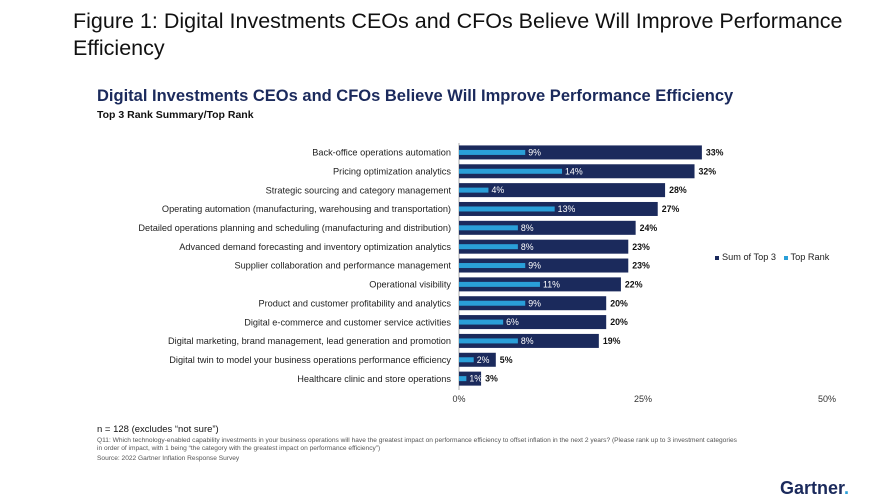 This screenshot has width=896, height=504. I want to click on top-rank-value-label: 13%, so click(567, 209).